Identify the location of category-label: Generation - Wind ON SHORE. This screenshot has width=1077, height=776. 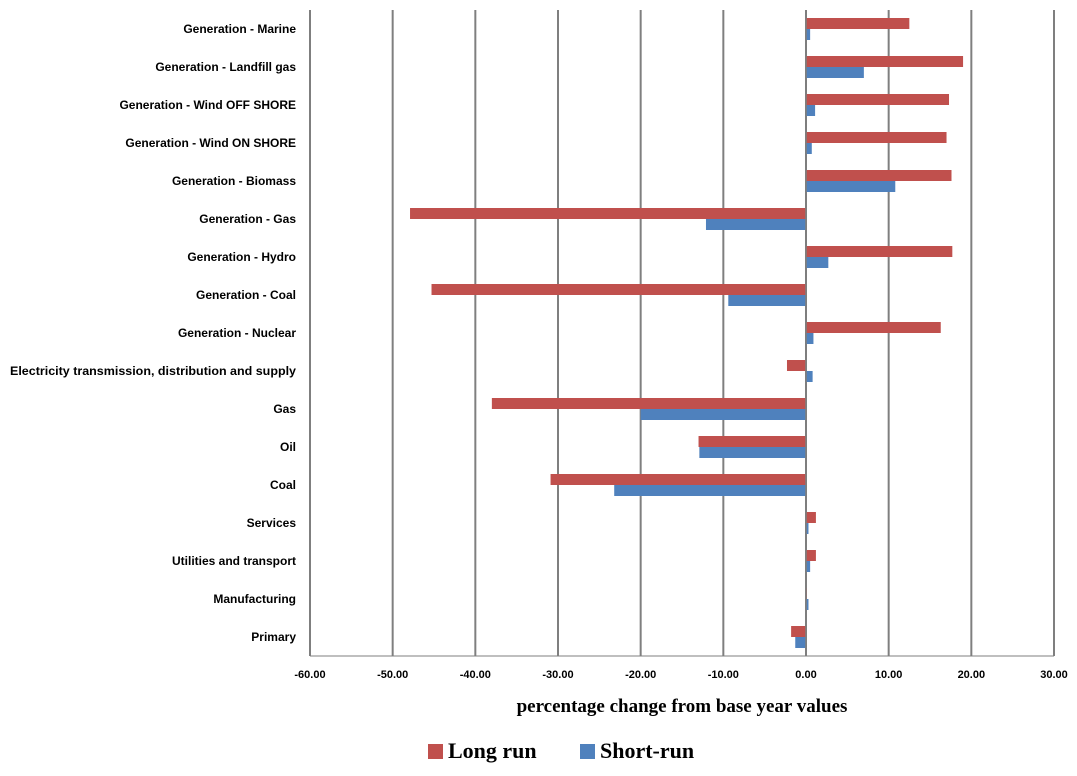
(210, 143).